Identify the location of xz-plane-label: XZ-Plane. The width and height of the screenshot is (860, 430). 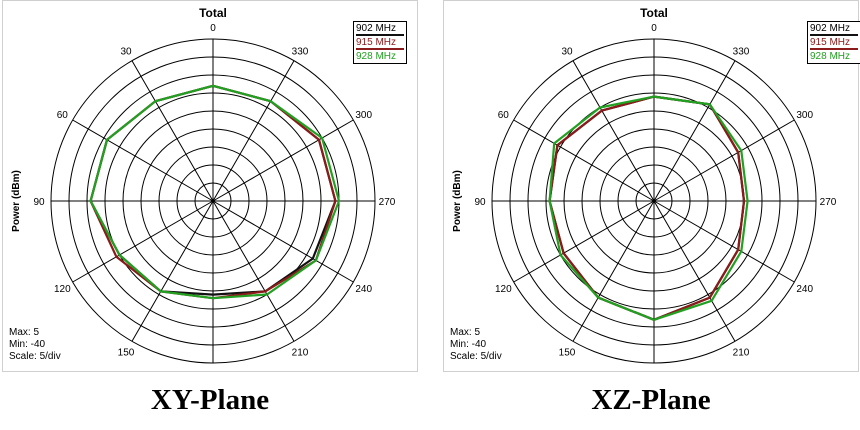
(651, 400).